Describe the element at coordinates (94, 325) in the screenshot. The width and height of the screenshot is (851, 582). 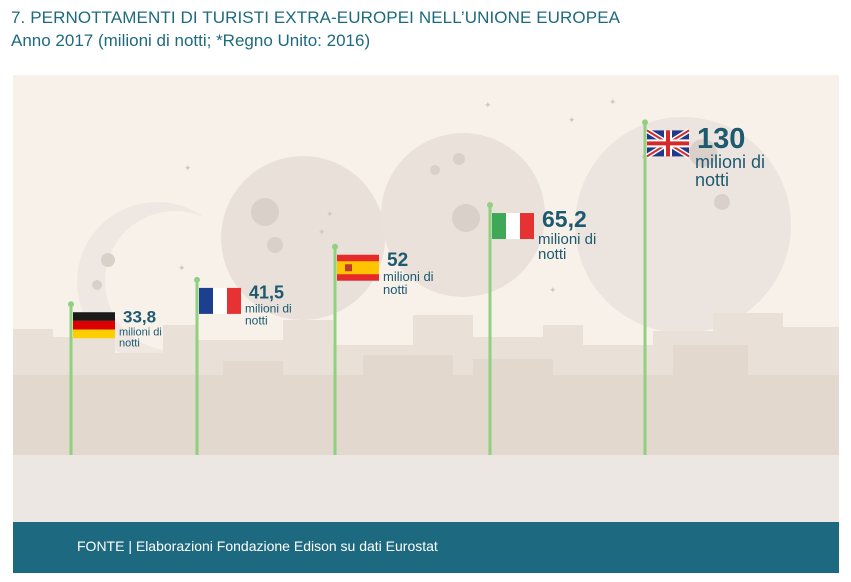
I see `germany-flag-icon` at that location.